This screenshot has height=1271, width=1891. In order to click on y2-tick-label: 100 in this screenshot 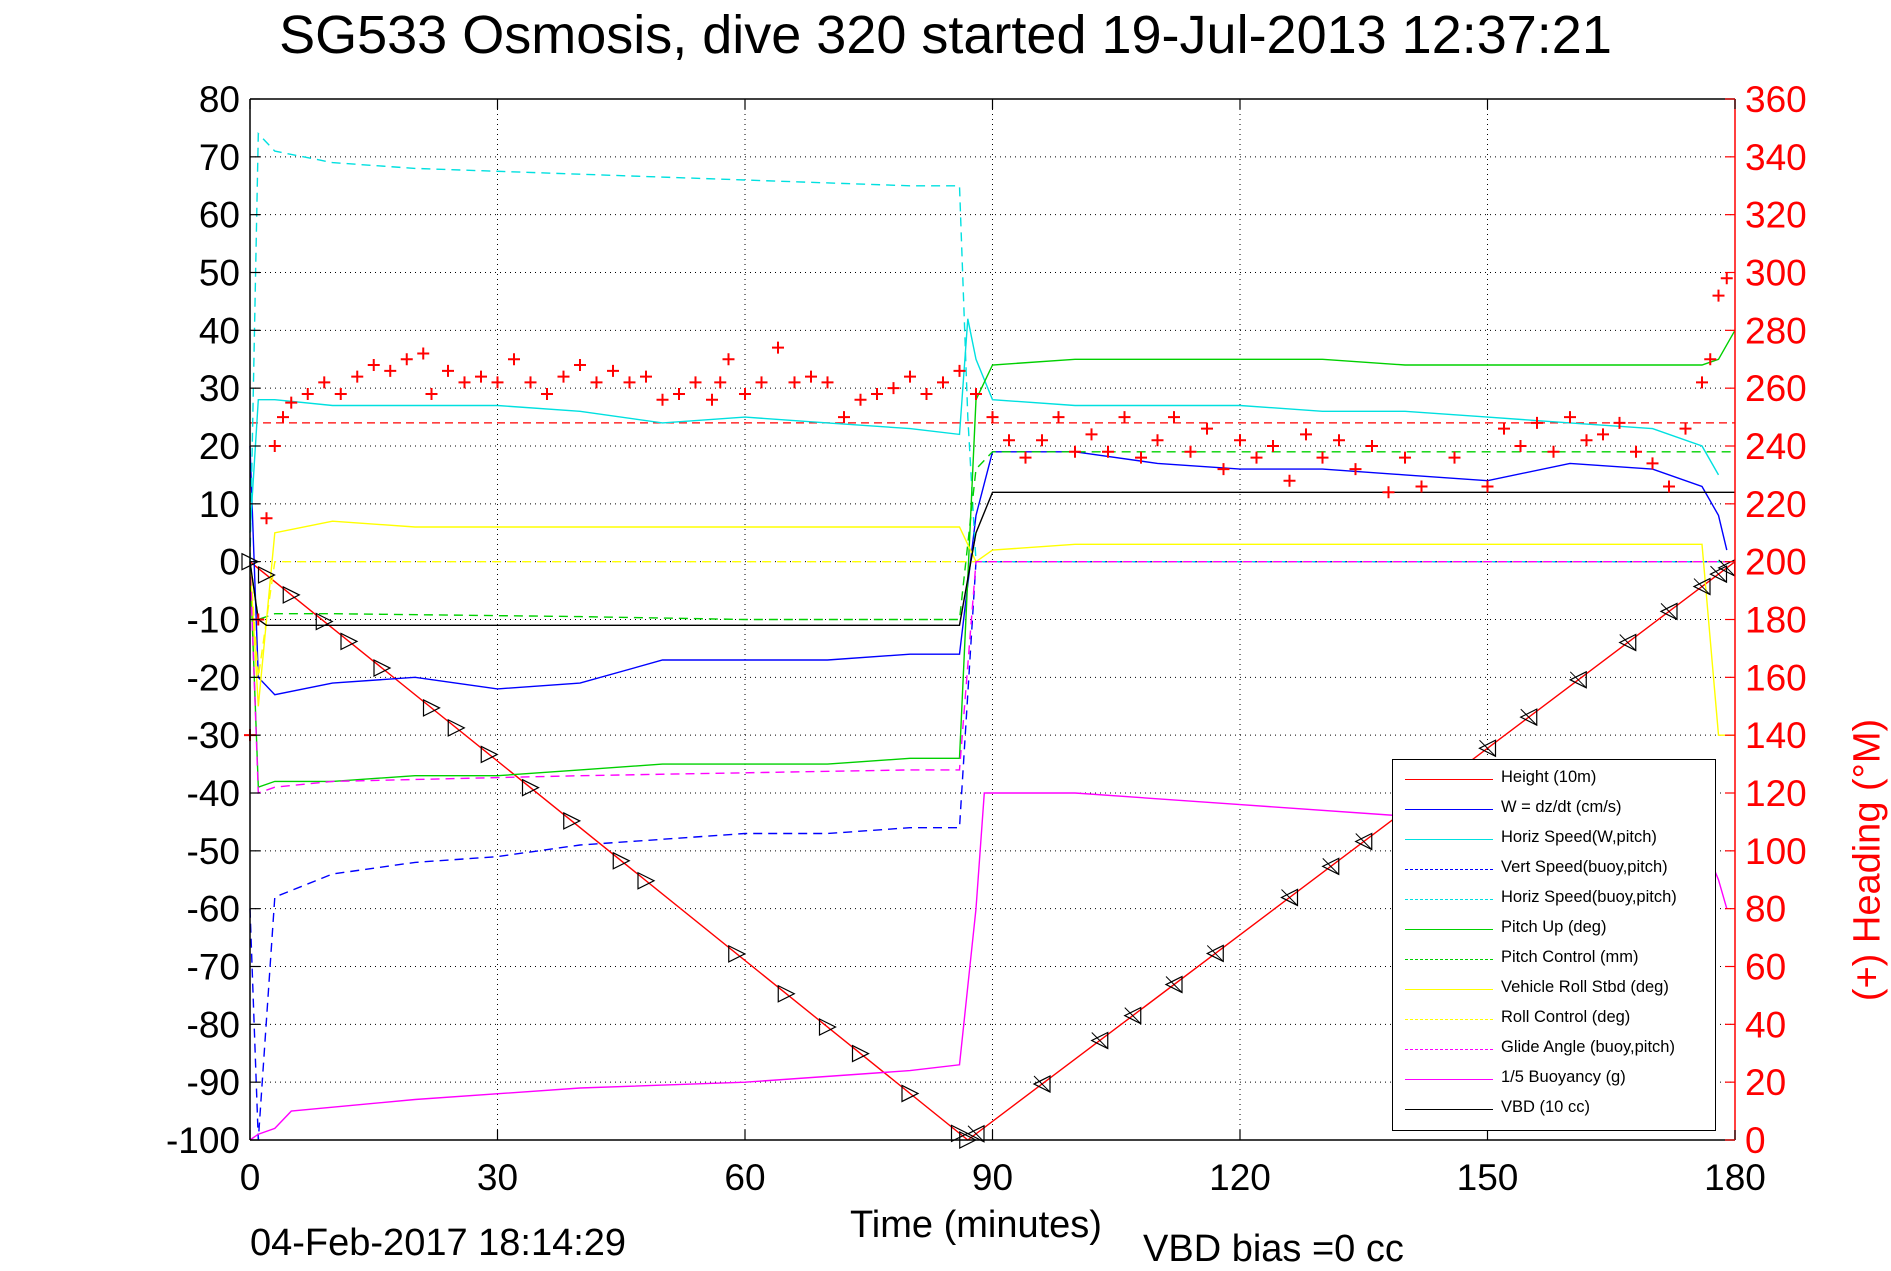, I will do `click(1776, 851)`.